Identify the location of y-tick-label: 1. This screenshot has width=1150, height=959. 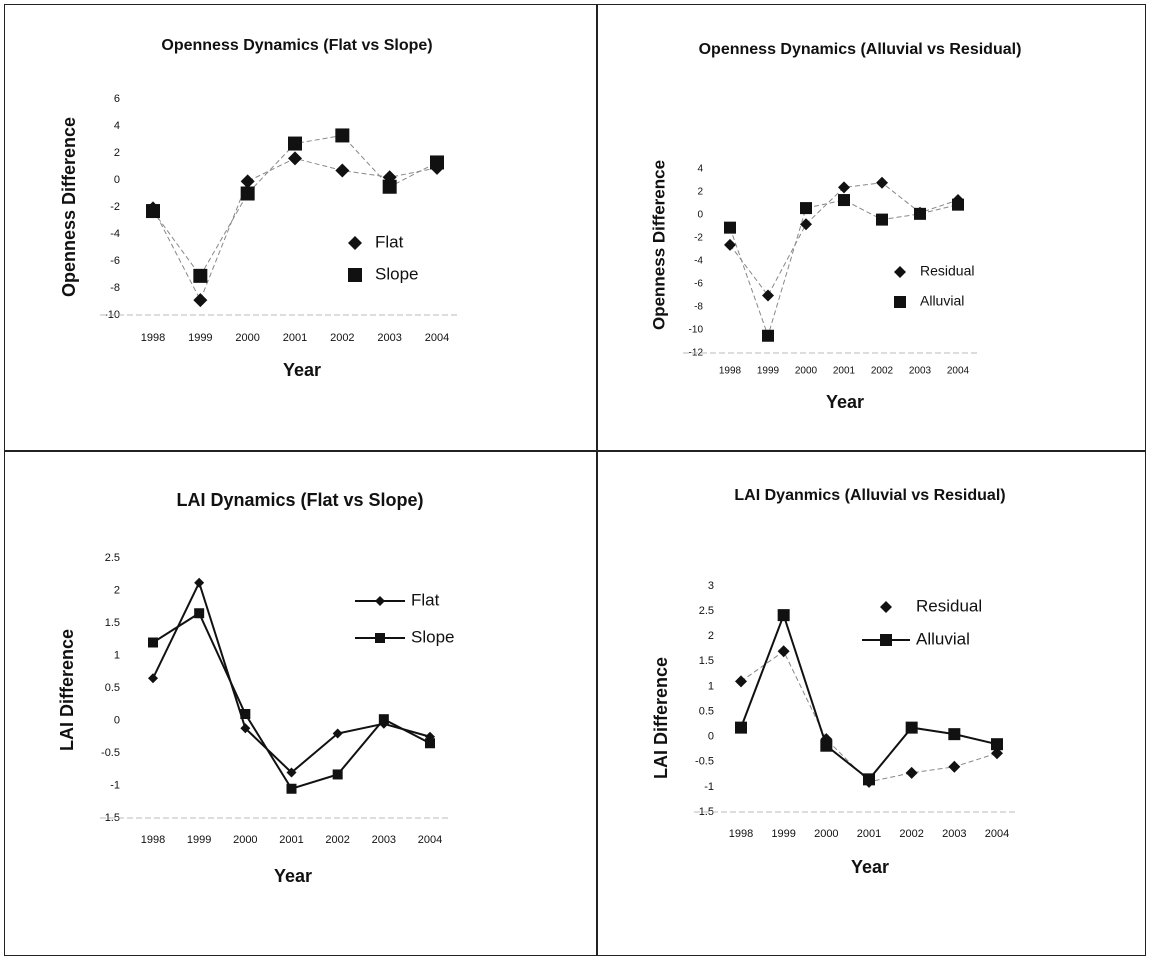
(117, 655).